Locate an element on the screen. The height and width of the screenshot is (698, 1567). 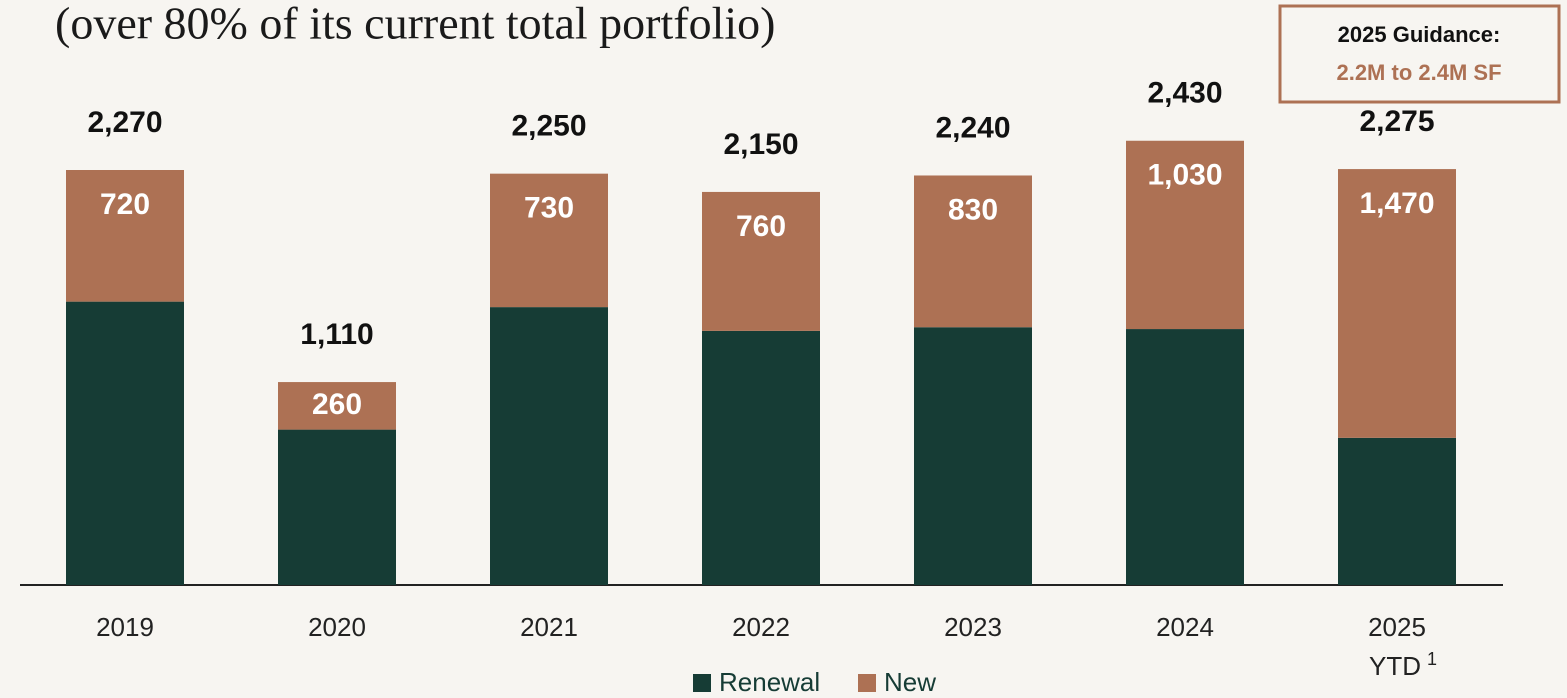
segment-label: 1,470 is located at coordinates (1396, 203).